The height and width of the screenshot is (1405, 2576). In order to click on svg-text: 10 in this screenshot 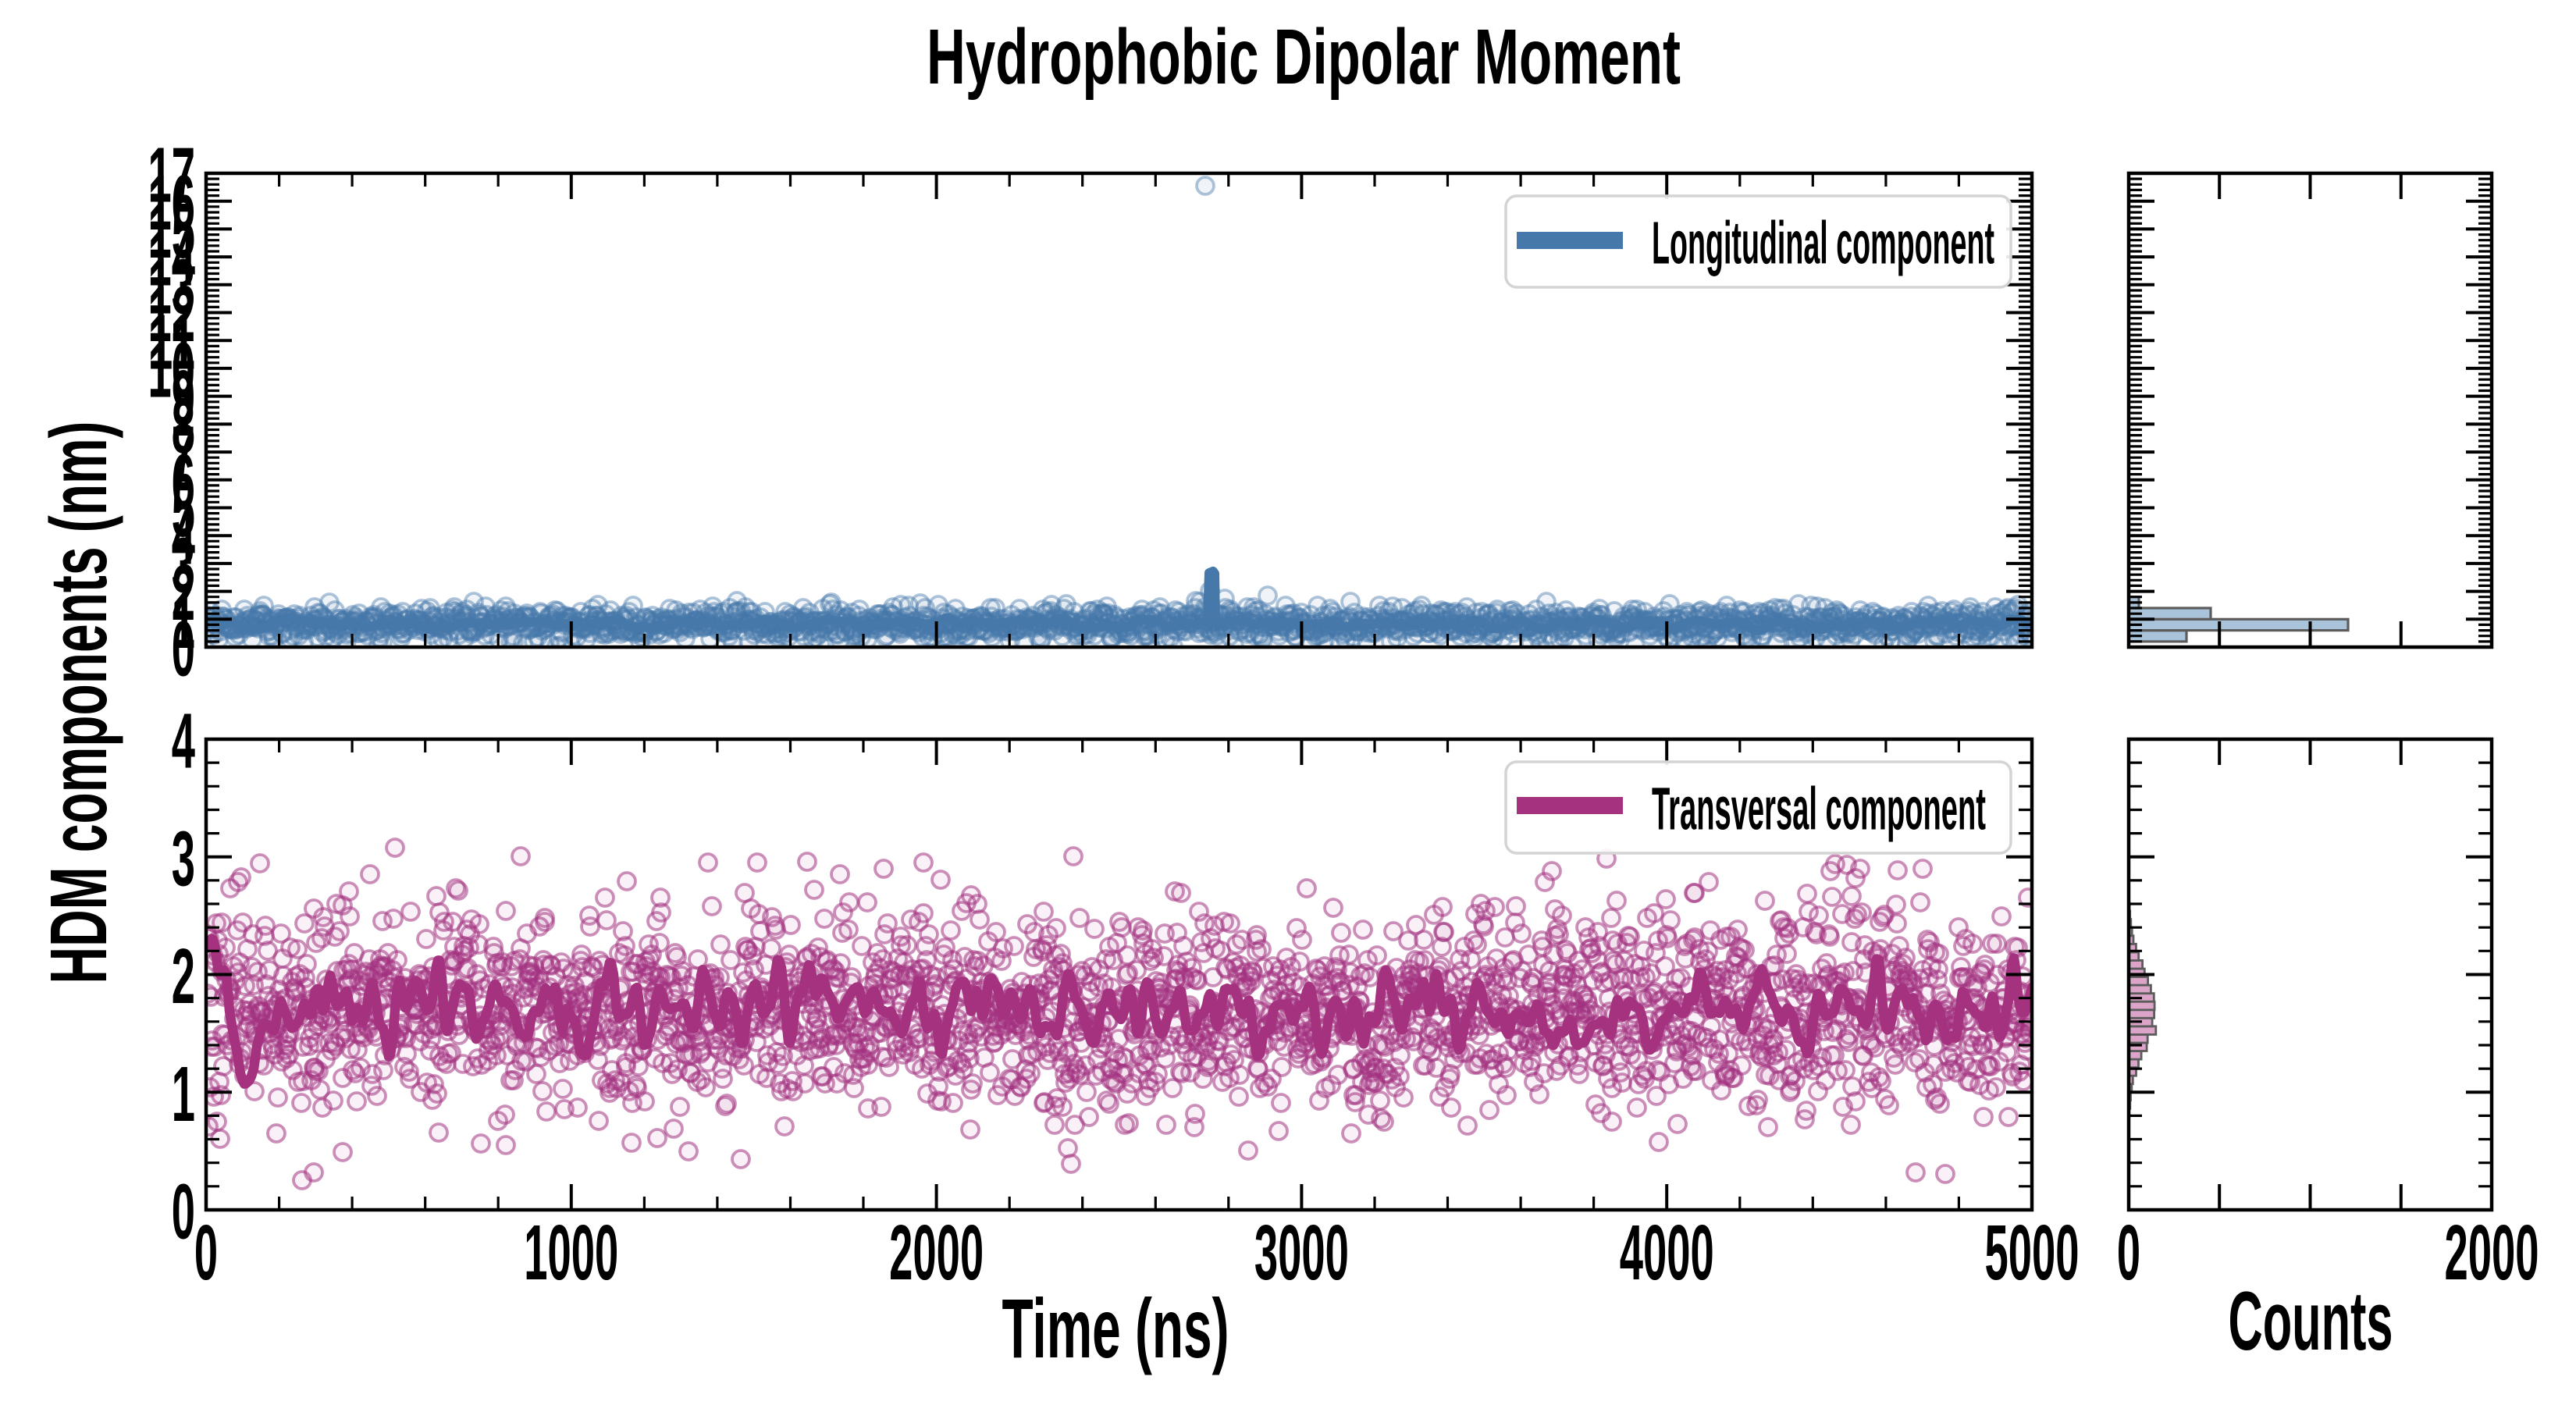, I will do `click(172, 370)`.